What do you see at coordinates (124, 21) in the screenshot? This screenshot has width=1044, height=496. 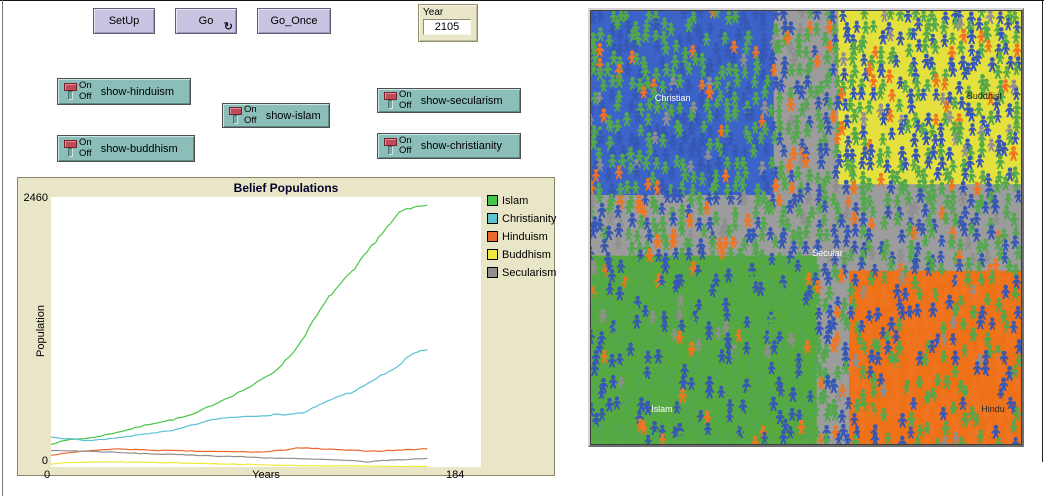 I see `setup-button: SetUp` at bounding box center [124, 21].